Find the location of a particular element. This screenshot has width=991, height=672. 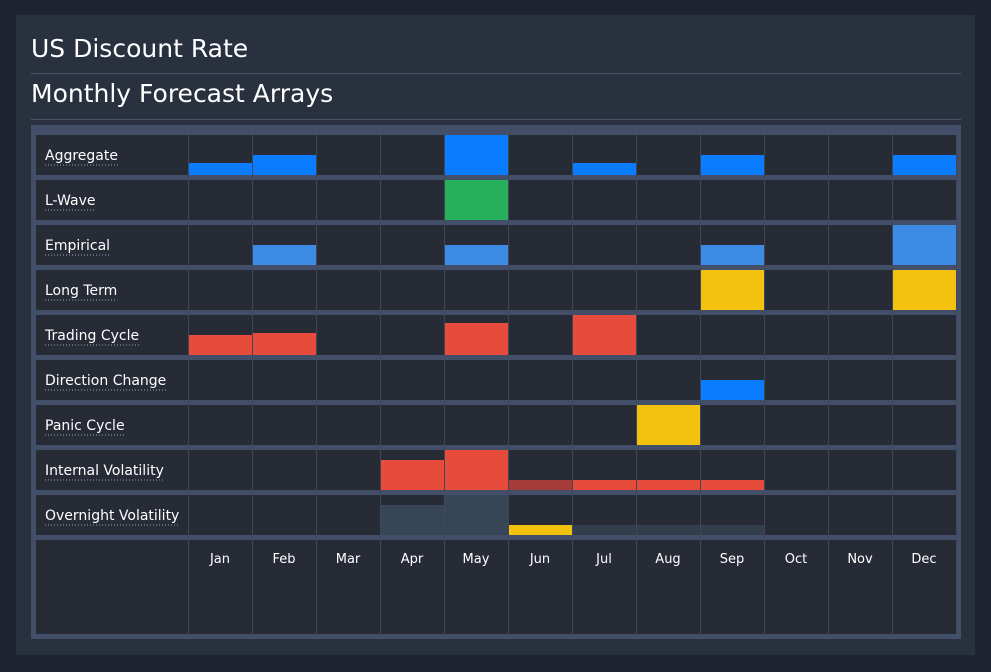

row-label: Panic Cycle is located at coordinates (85, 426).